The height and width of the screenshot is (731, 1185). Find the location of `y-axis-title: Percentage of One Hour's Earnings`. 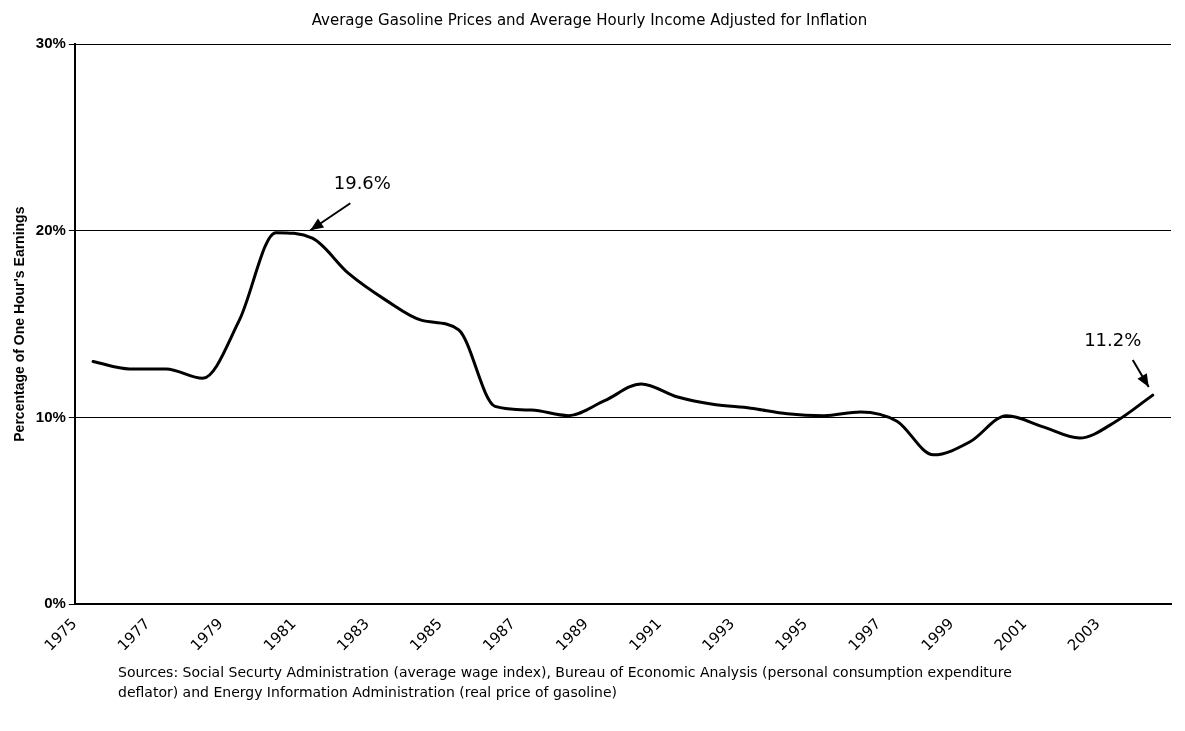

y-axis-title: Percentage of One Hour's Earnings is located at coordinates (19, 324).